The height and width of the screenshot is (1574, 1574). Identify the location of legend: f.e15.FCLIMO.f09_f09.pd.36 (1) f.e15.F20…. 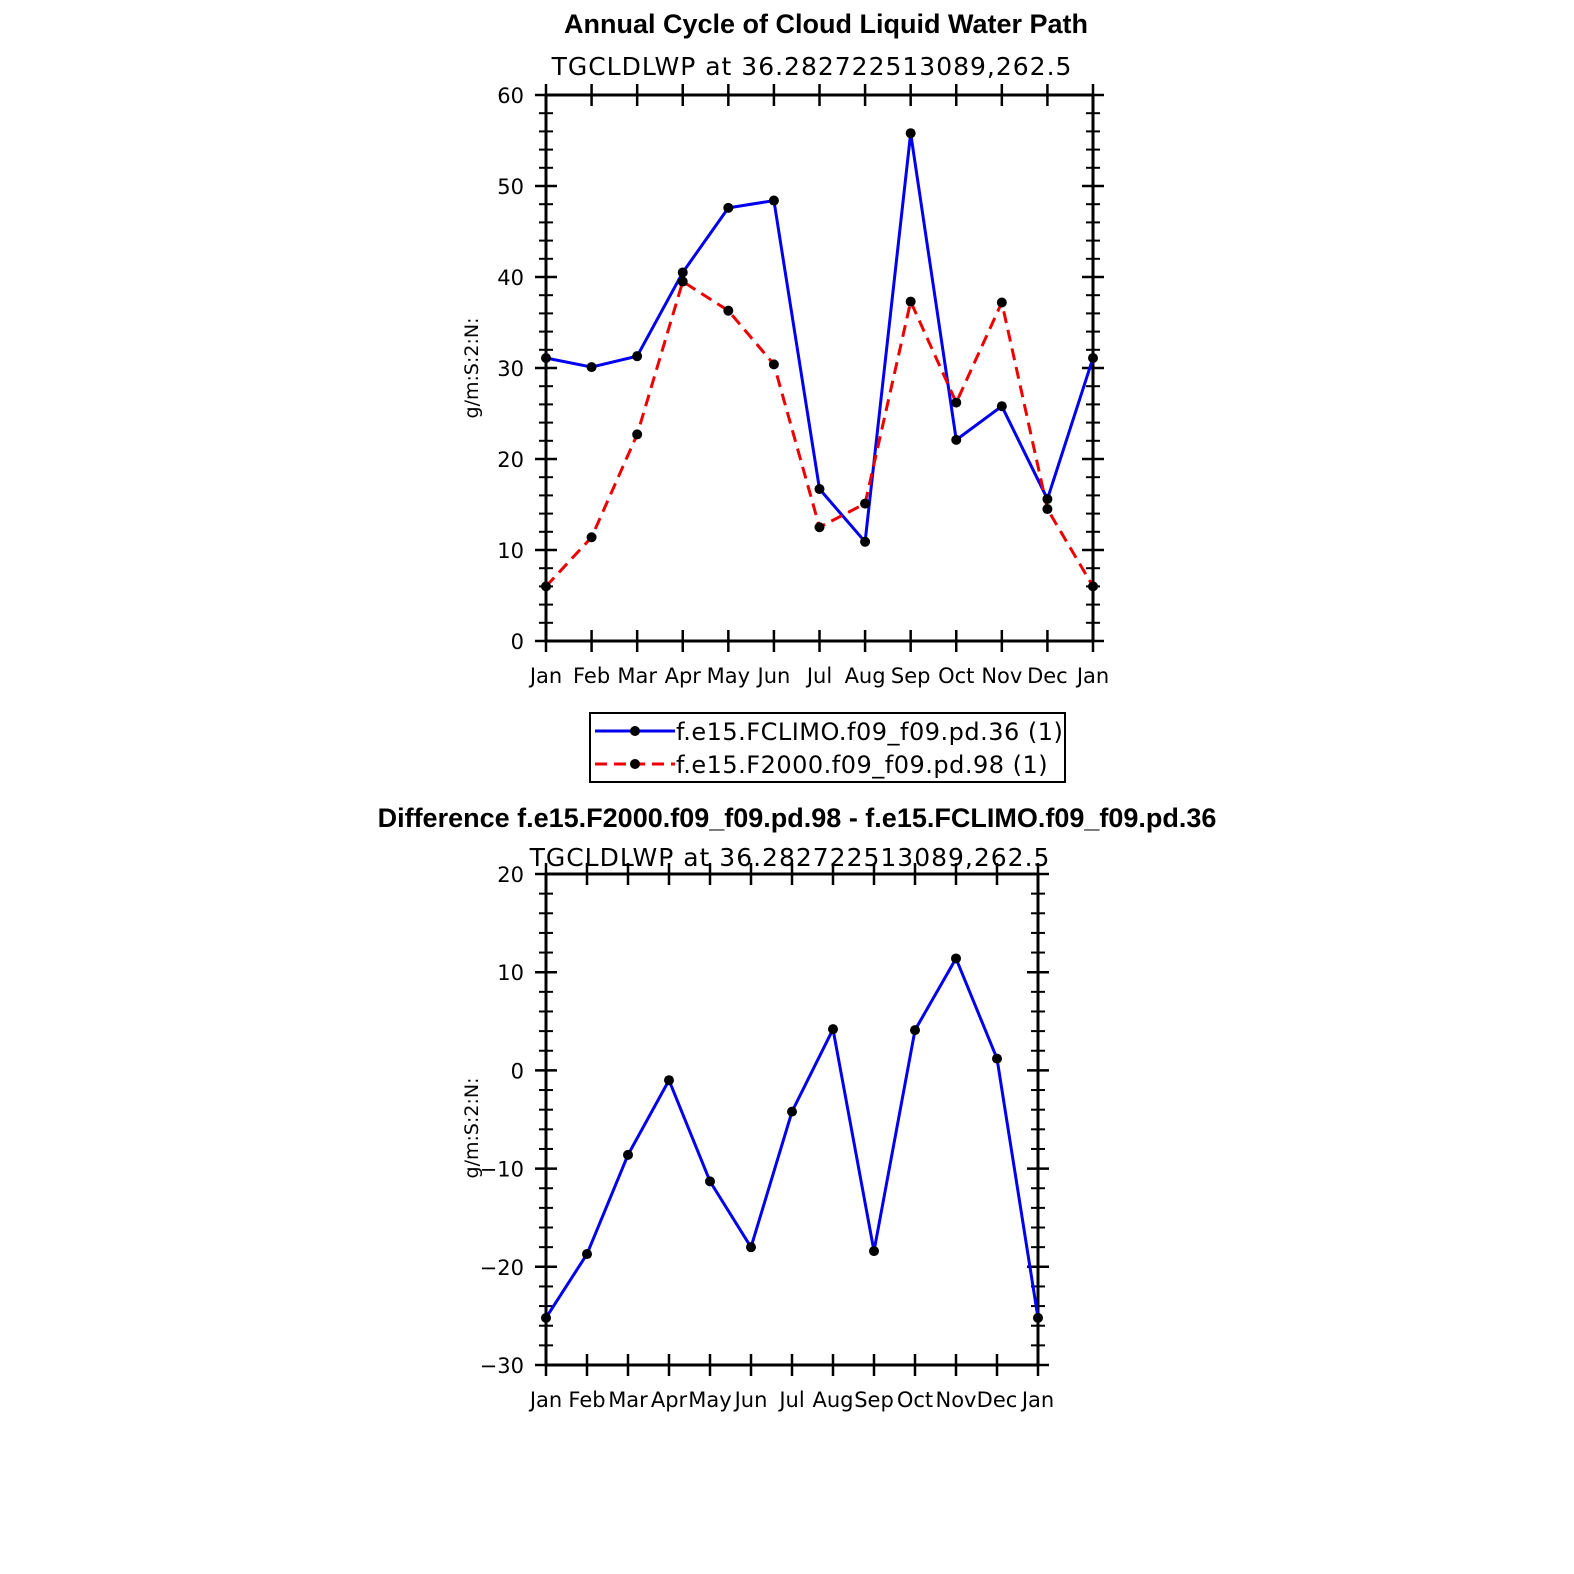
(827, 747).